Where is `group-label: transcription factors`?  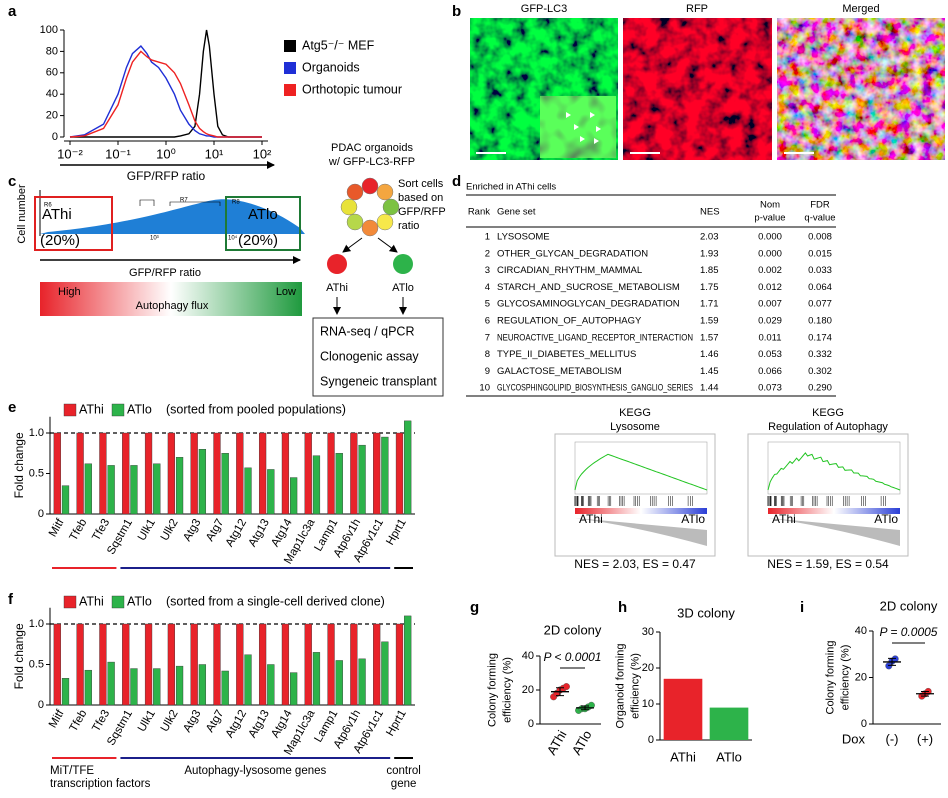
group-label: transcription factors is located at coordinates (100, 784).